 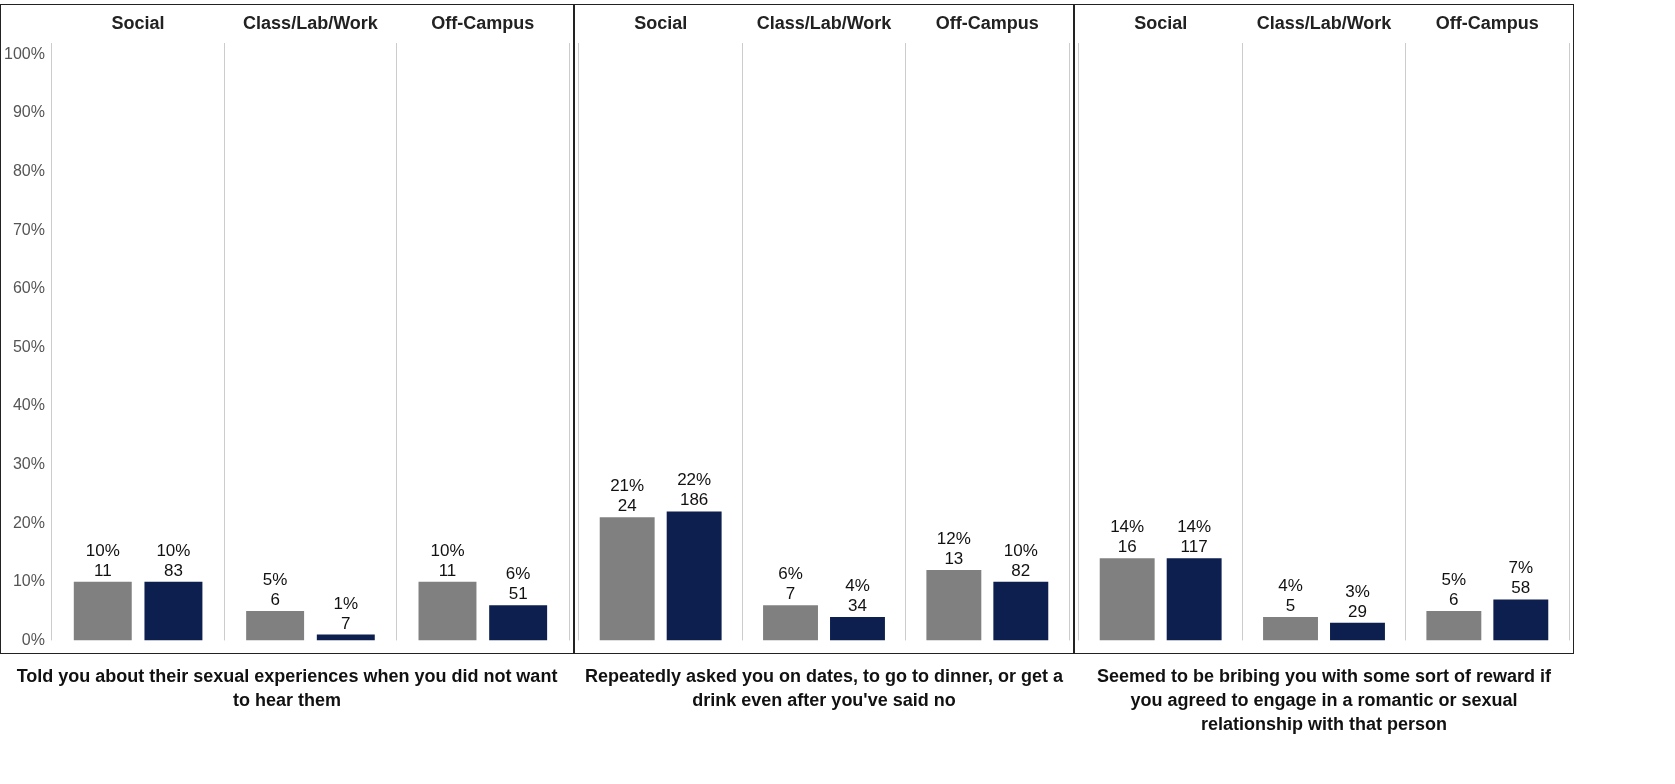 I want to click on data-label: 1% 7, so click(x=346, y=613).